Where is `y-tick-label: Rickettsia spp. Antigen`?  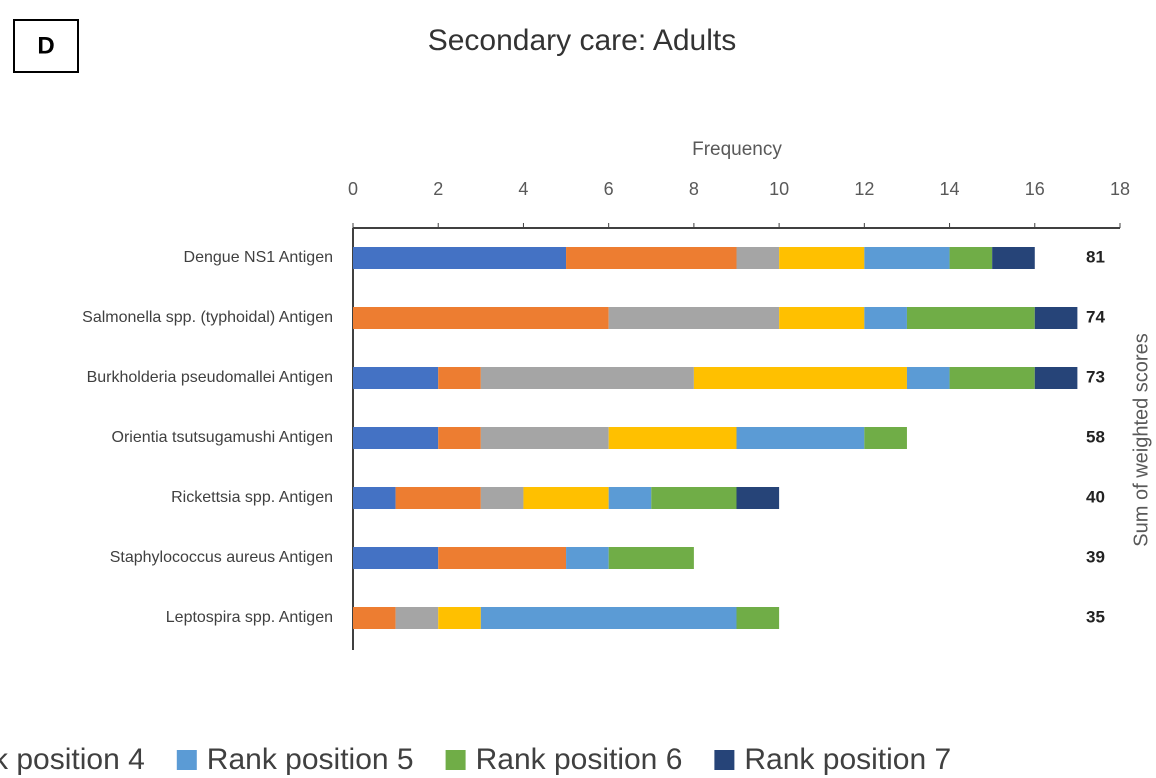 y-tick-label: Rickettsia spp. Antigen is located at coordinates (252, 497).